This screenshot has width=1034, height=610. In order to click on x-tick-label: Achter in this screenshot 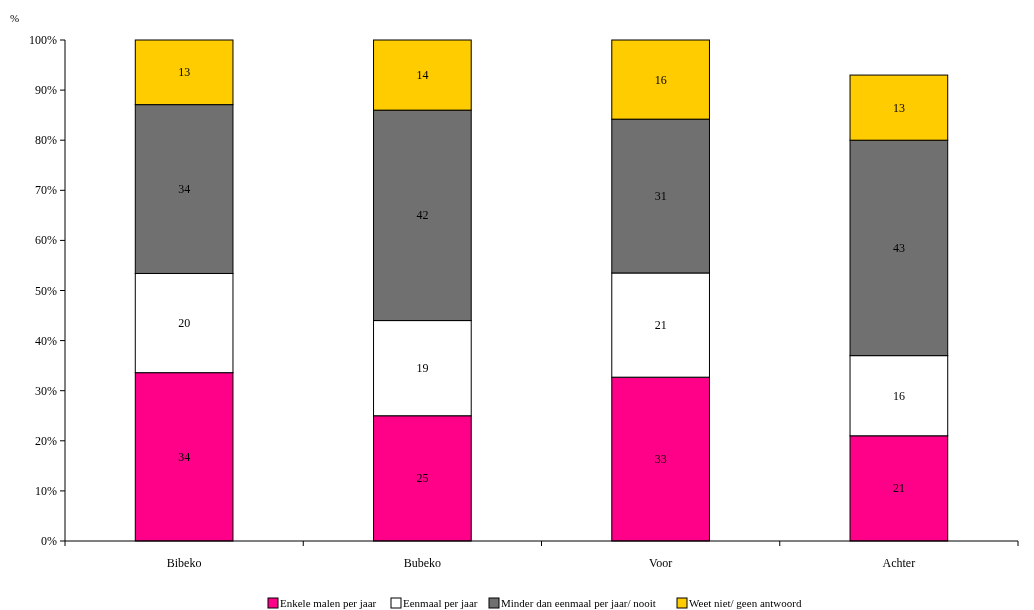, I will do `click(899, 563)`.